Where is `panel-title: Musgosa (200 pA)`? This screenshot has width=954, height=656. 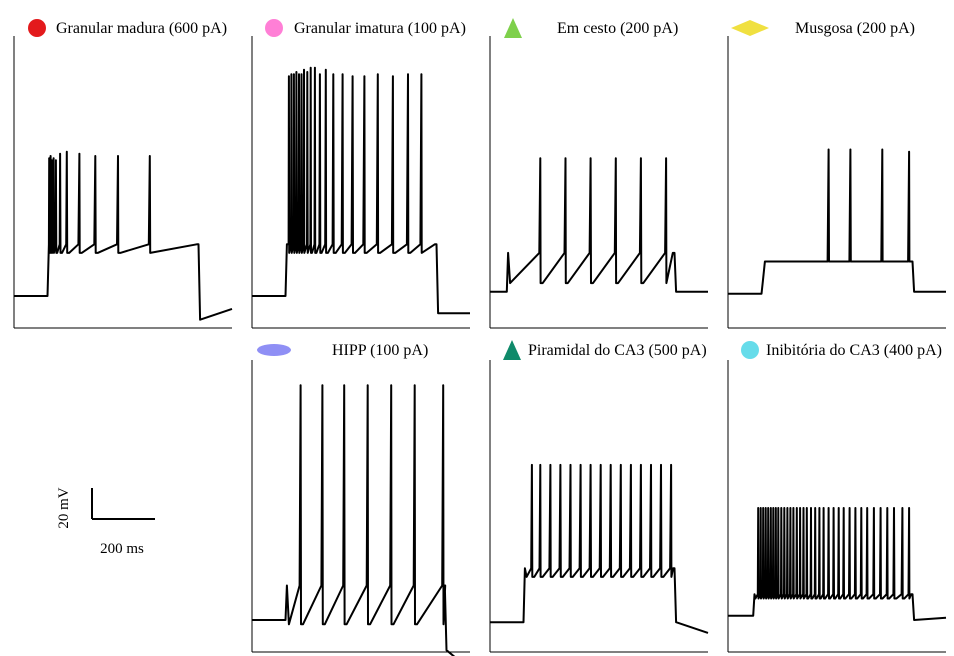 panel-title: Musgosa (200 pA) is located at coordinates (855, 28).